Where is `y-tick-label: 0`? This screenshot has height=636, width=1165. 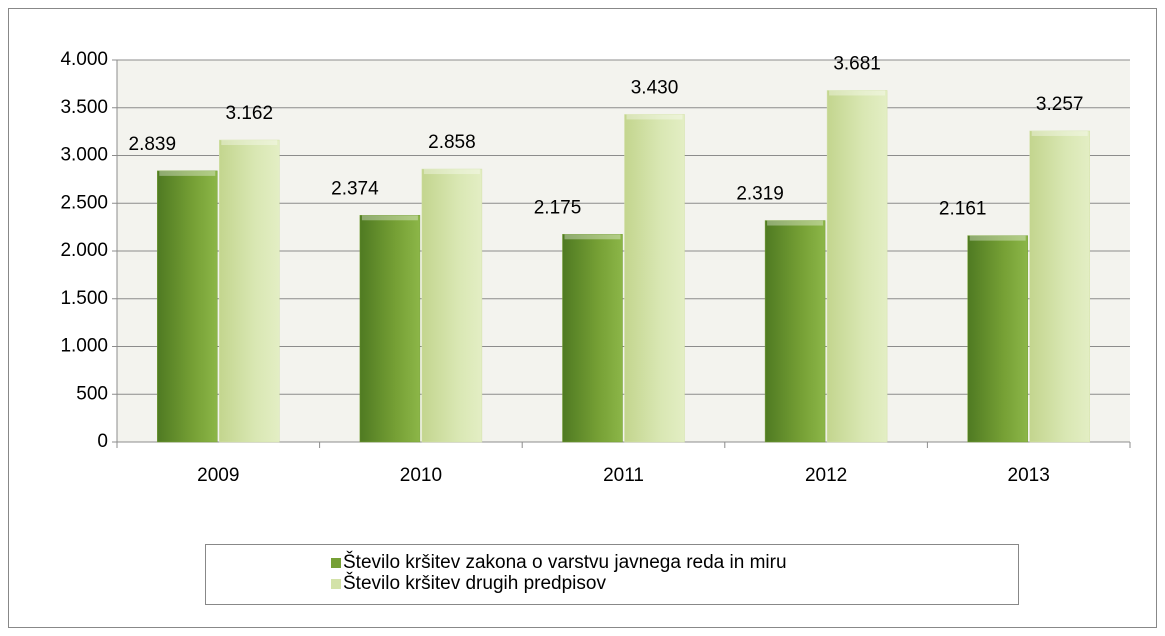
y-tick-label: 0 is located at coordinates (102, 441).